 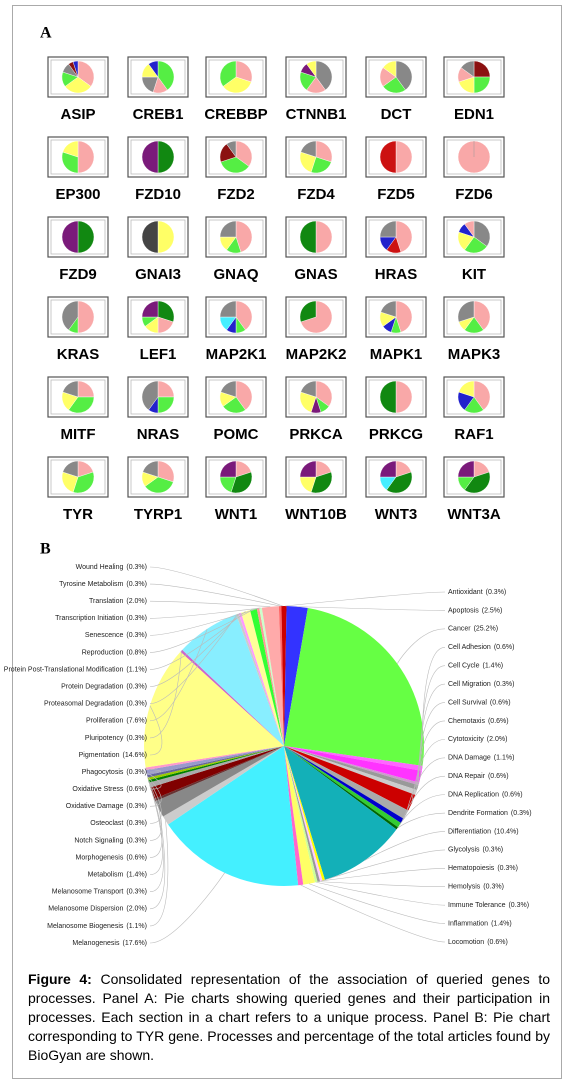 What do you see at coordinates (98, 840) in the screenshot?
I see `process-label: Notch Signaling` at bounding box center [98, 840].